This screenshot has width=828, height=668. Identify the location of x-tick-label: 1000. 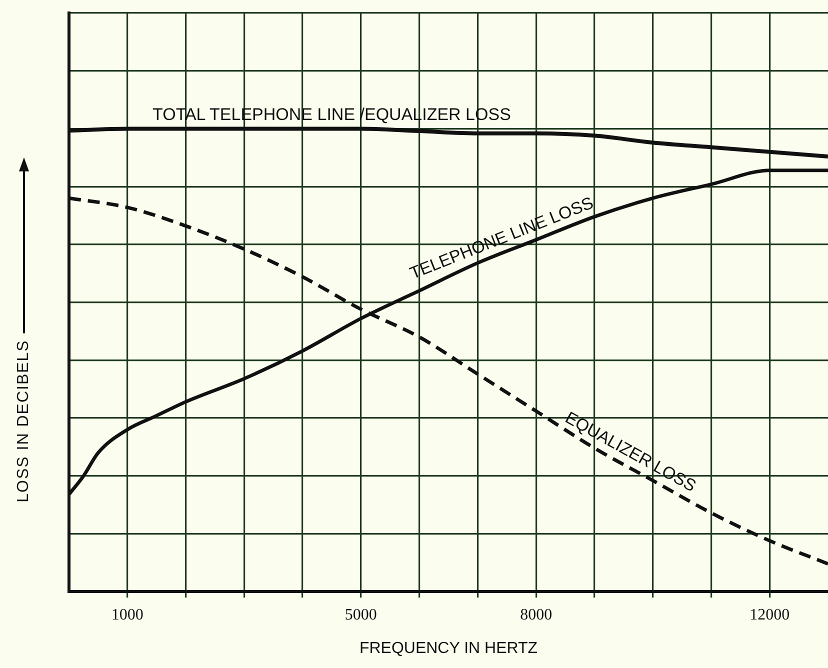
(127, 615).